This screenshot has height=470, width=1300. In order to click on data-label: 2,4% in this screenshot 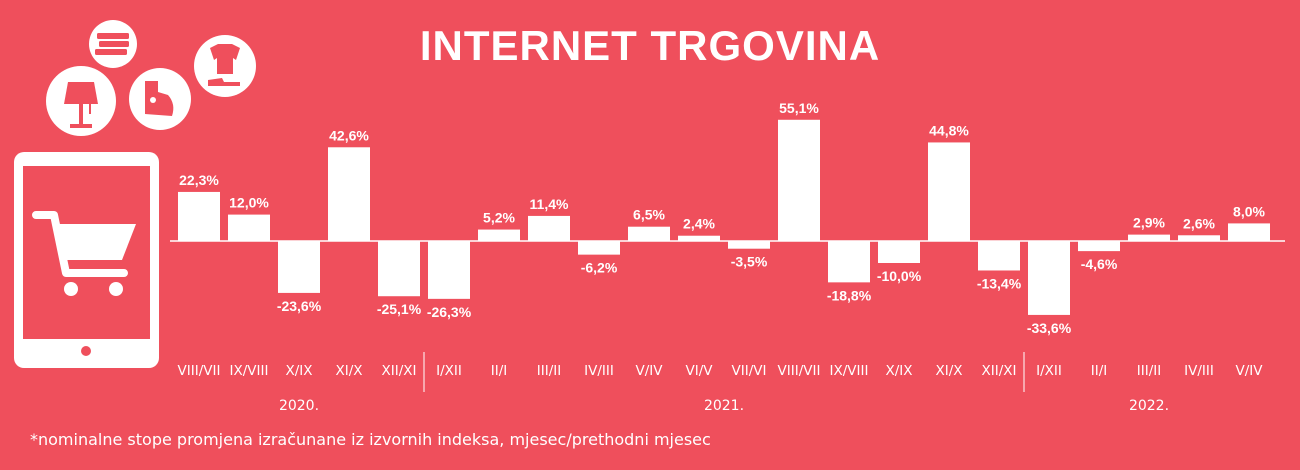, I will do `click(699, 224)`.